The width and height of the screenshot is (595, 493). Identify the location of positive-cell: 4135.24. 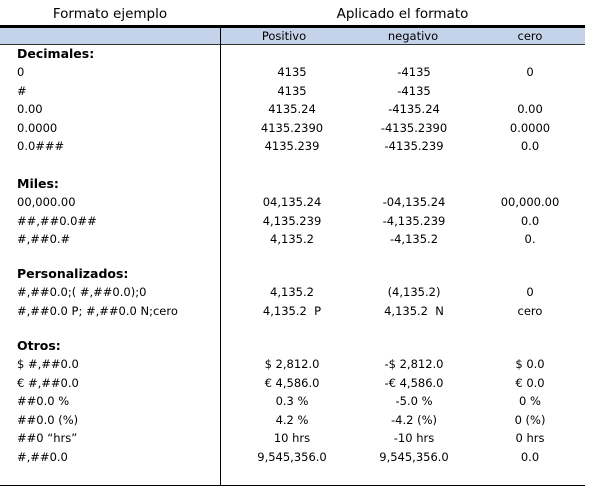
(292, 109).